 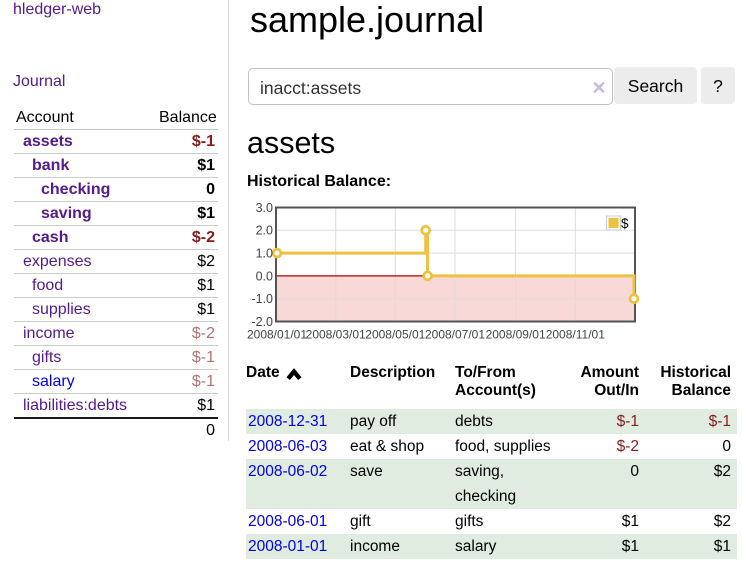 What do you see at coordinates (516, 335) in the screenshot?
I see `svg-text: 2008/09/01` at bounding box center [516, 335].